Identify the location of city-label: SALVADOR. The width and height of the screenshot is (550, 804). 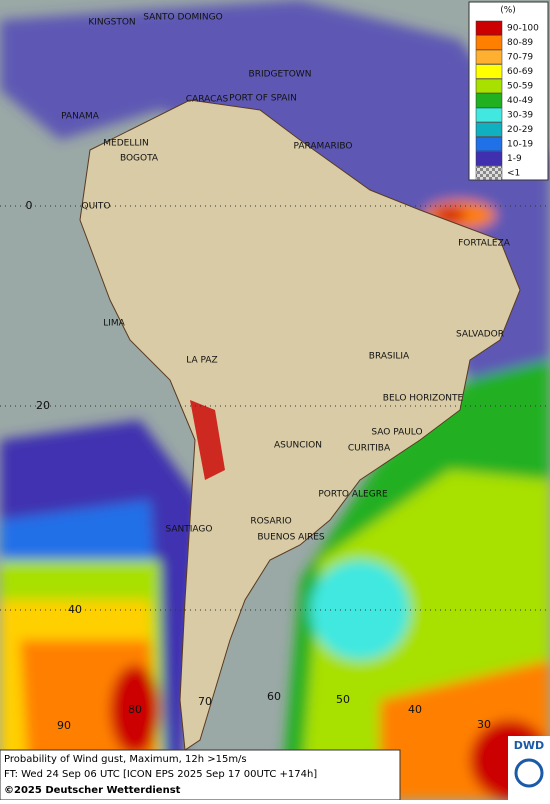
(480, 335).